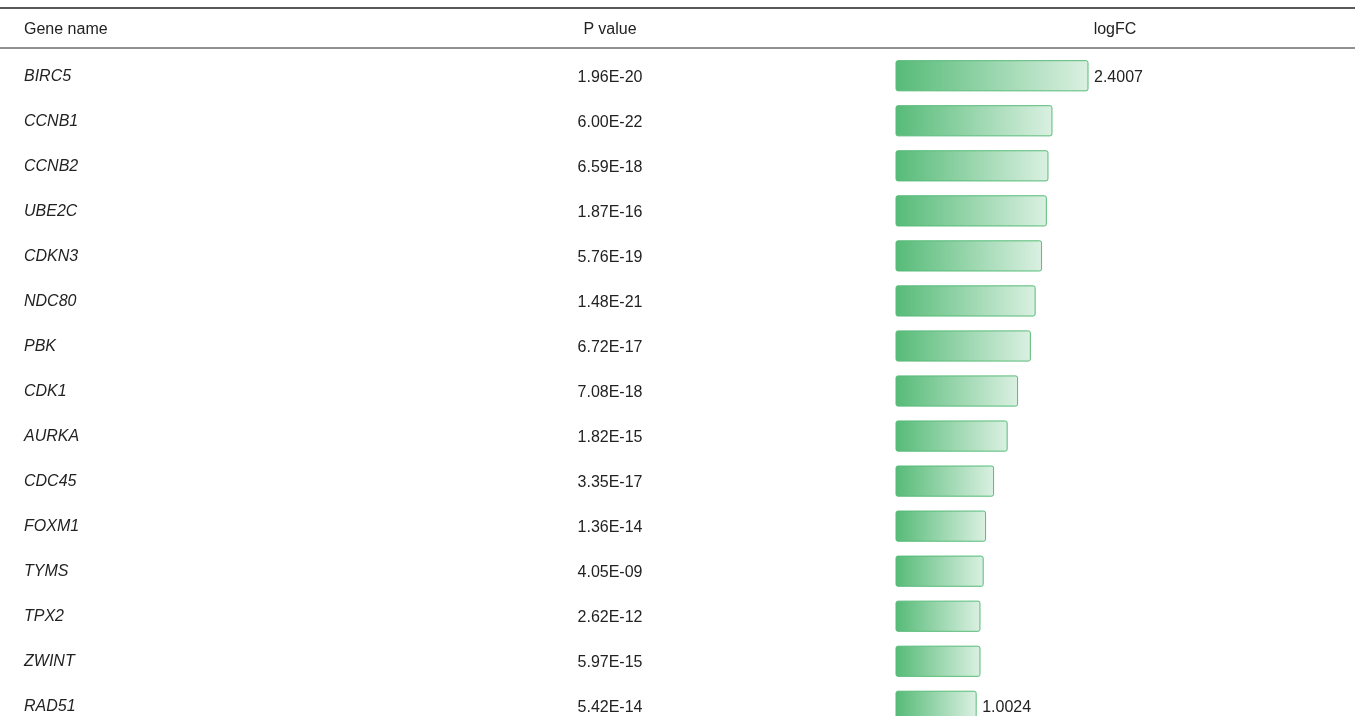  Describe the element at coordinates (48, 75) in the screenshot. I see `y-tick-label: BIRC5` at that location.